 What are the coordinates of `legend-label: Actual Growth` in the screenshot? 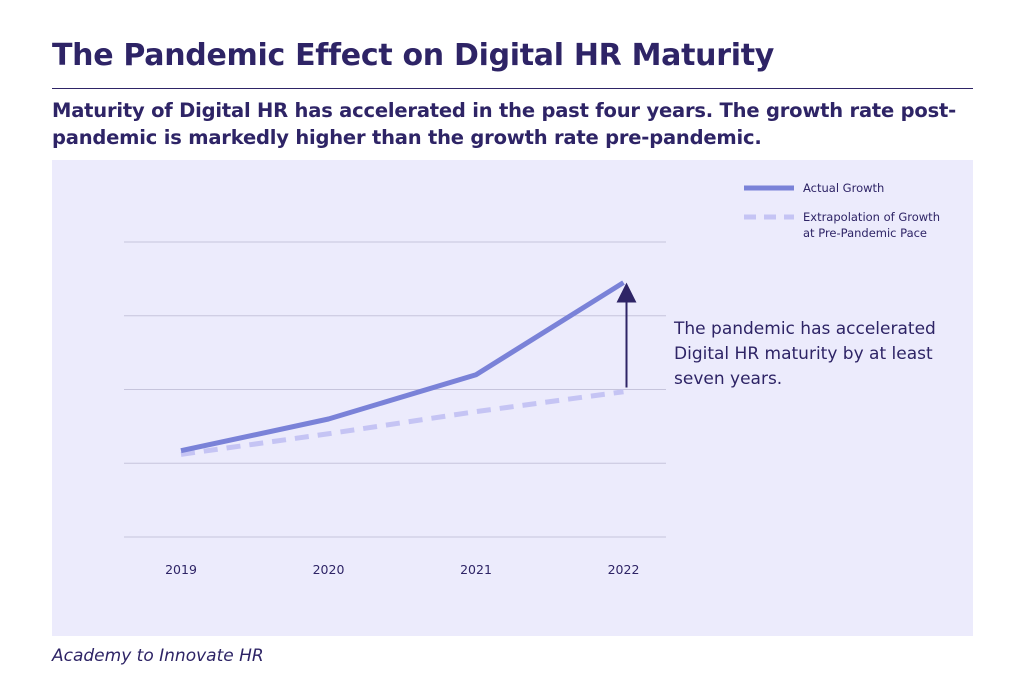 It's located at (843, 188).